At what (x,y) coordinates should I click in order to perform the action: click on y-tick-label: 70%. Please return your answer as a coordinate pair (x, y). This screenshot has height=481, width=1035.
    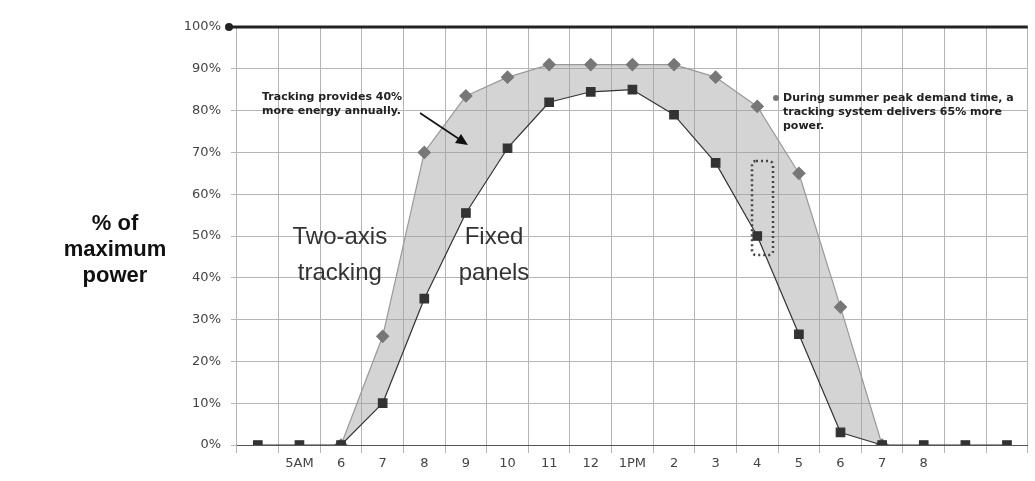
    Looking at the image, I should click on (206, 151).